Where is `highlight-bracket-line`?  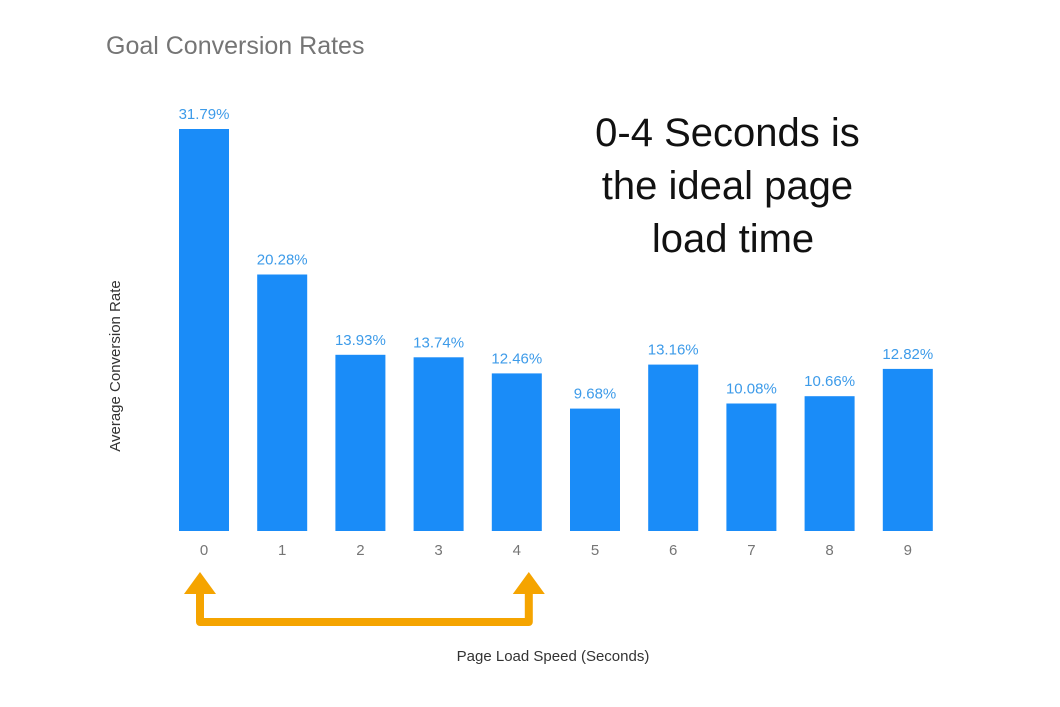
highlight-bracket-line is located at coordinates (364, 607).